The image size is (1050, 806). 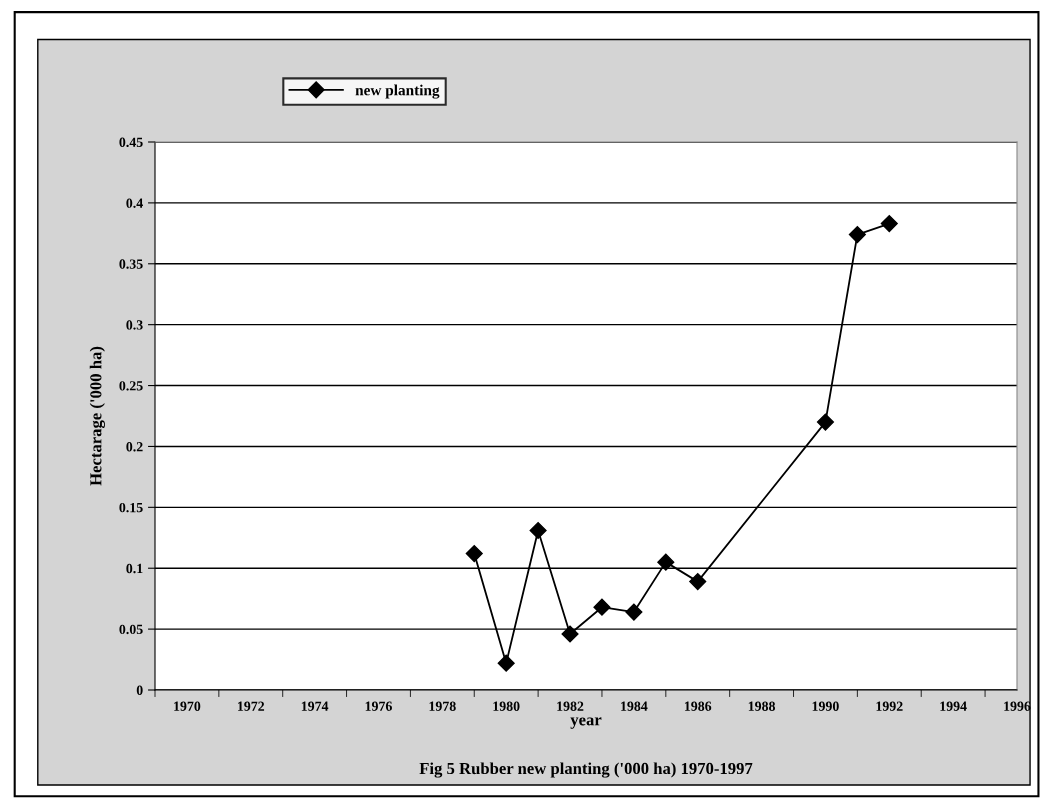 What do you see at coordinates (586, 770) in the screenshot?
I see `text: Fig 5 Rubber new planting ('000 ha) 1970-1997` at bounding box center [586, 770].